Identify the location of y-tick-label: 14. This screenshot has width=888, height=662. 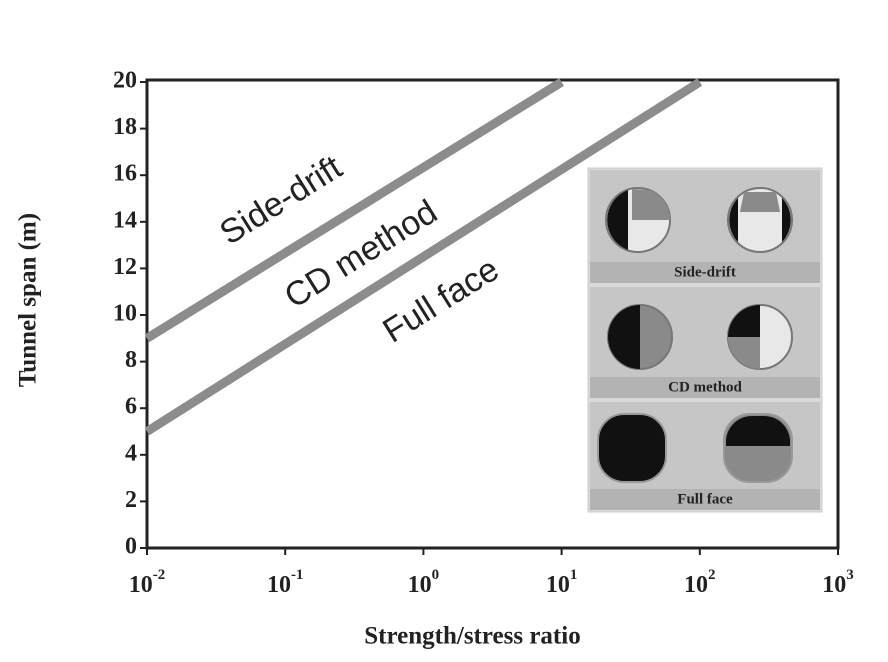
(125, 220).